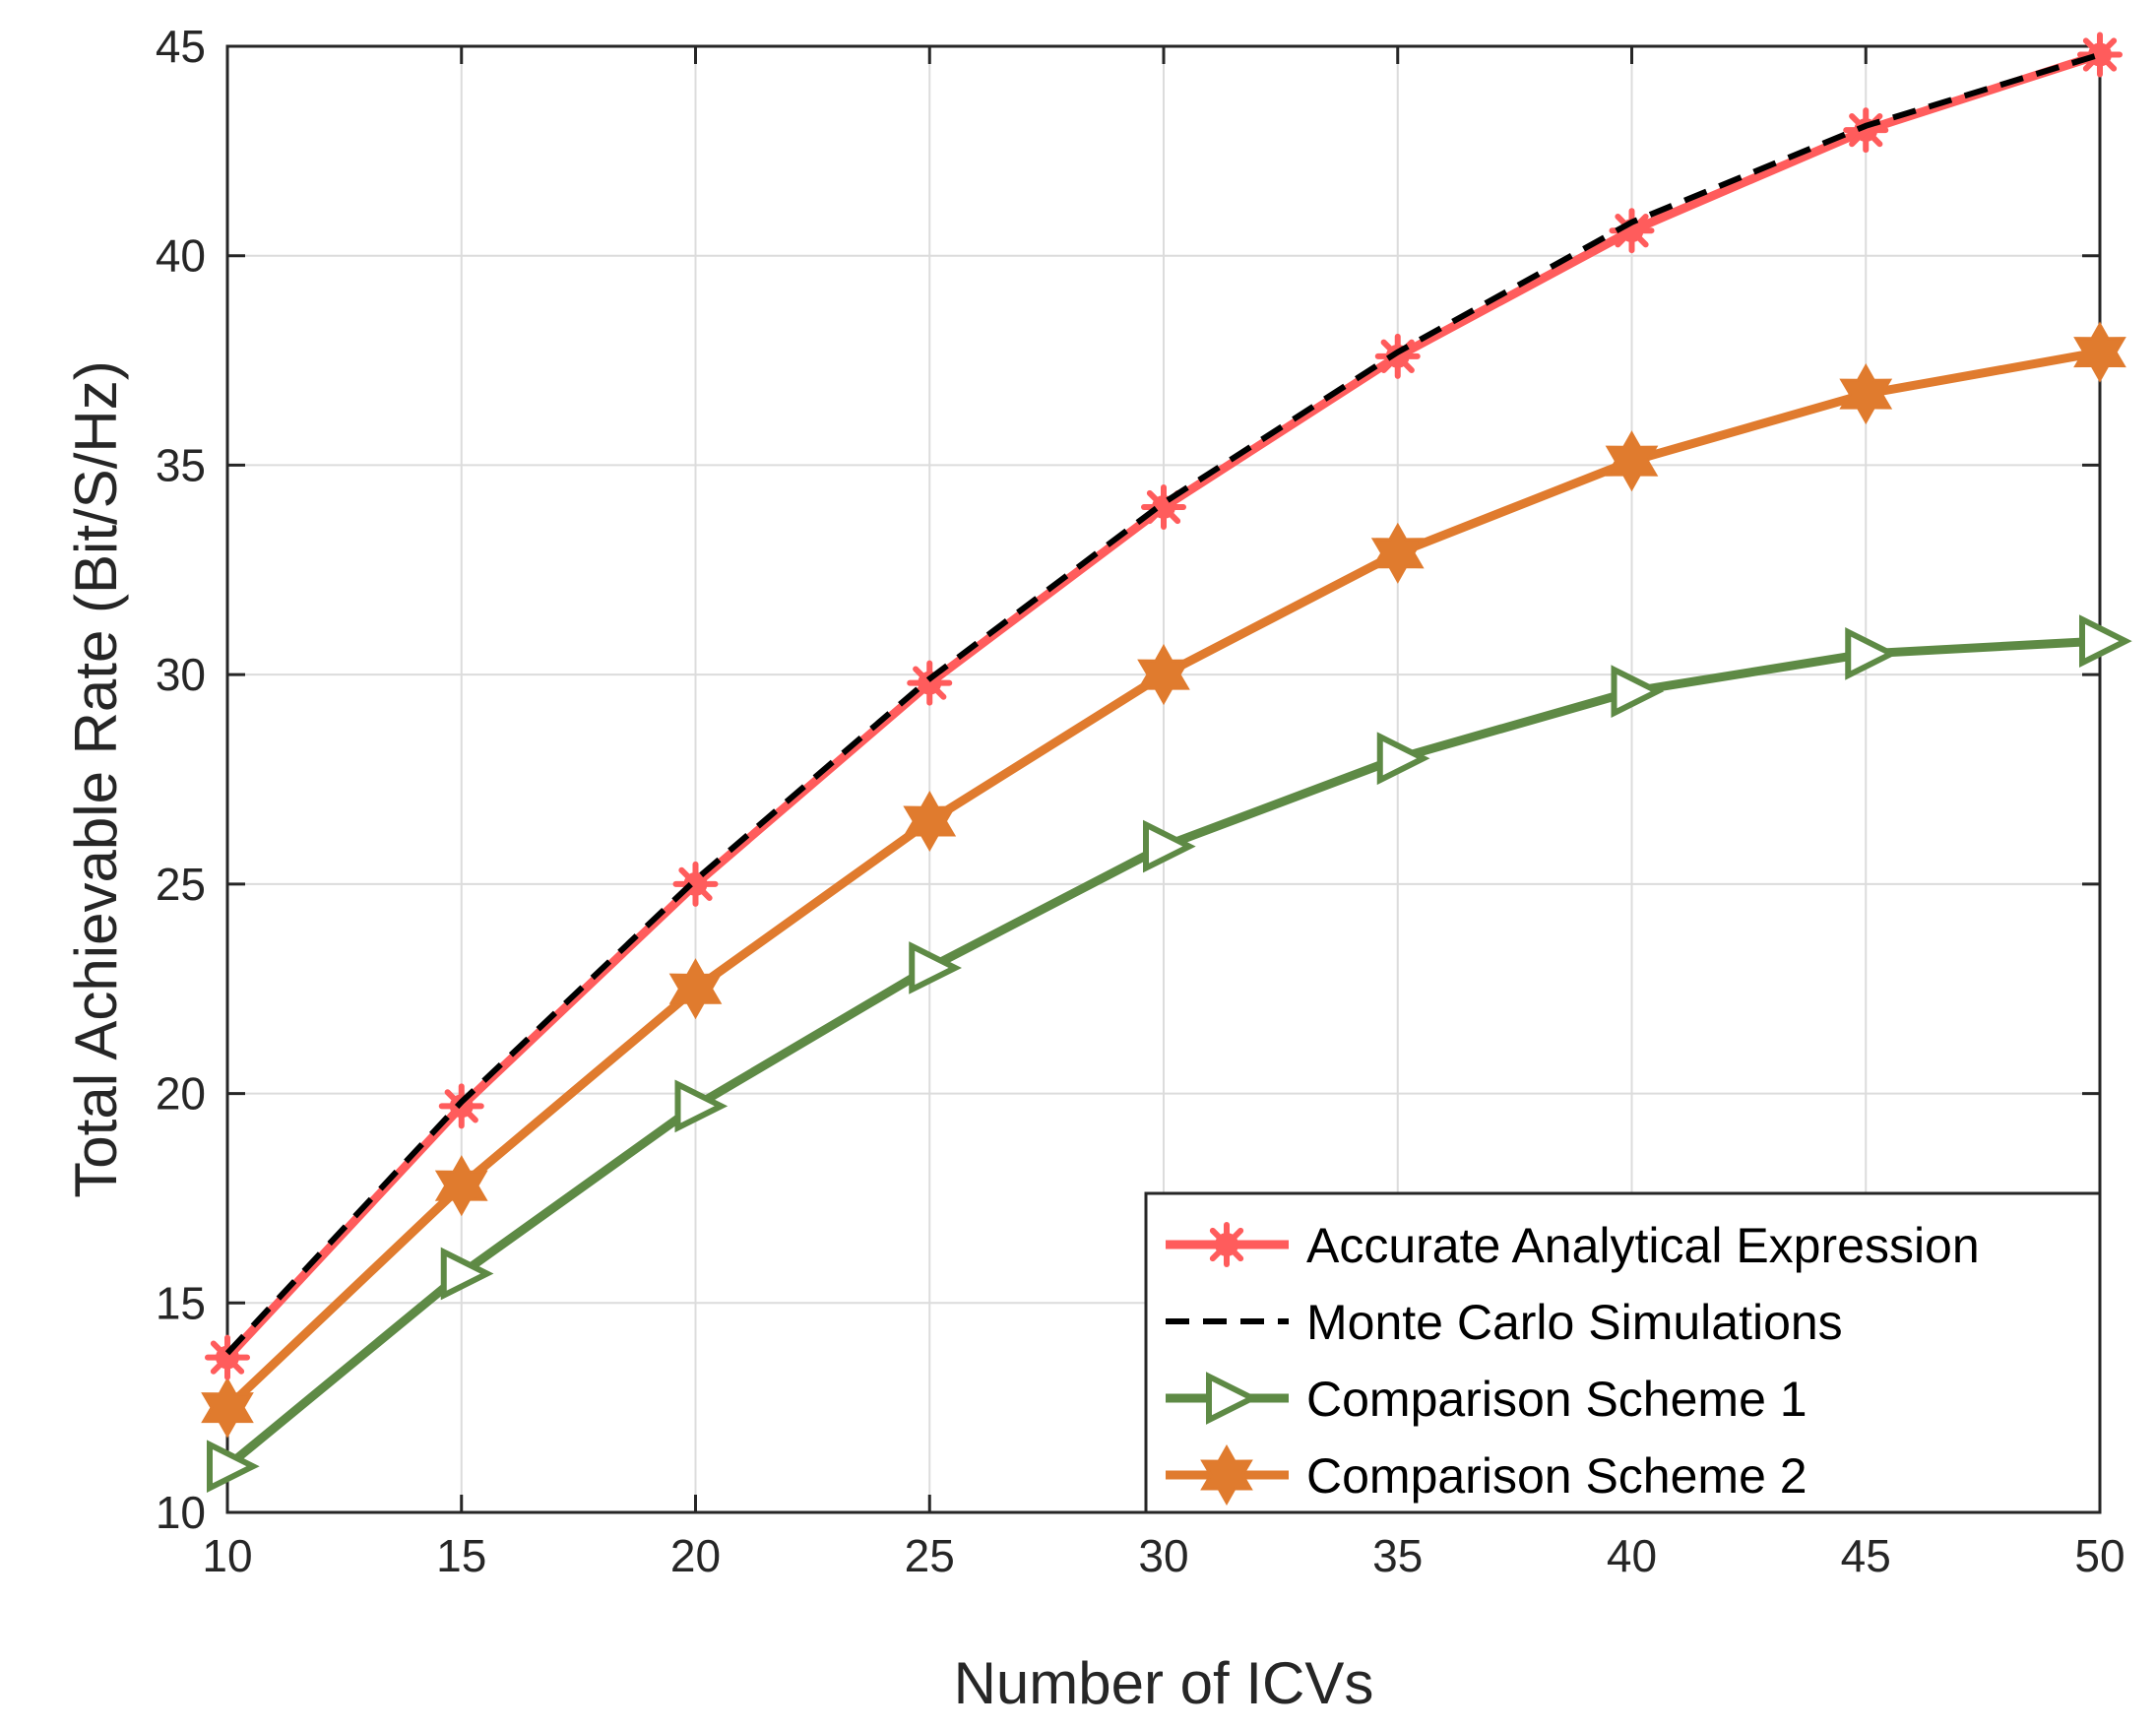 The width and height of the screenshot is (2156, 1730). Describe the element at coordinates (181, 1094) in the screenshot. I see `y-tick-label: 20` at that location.